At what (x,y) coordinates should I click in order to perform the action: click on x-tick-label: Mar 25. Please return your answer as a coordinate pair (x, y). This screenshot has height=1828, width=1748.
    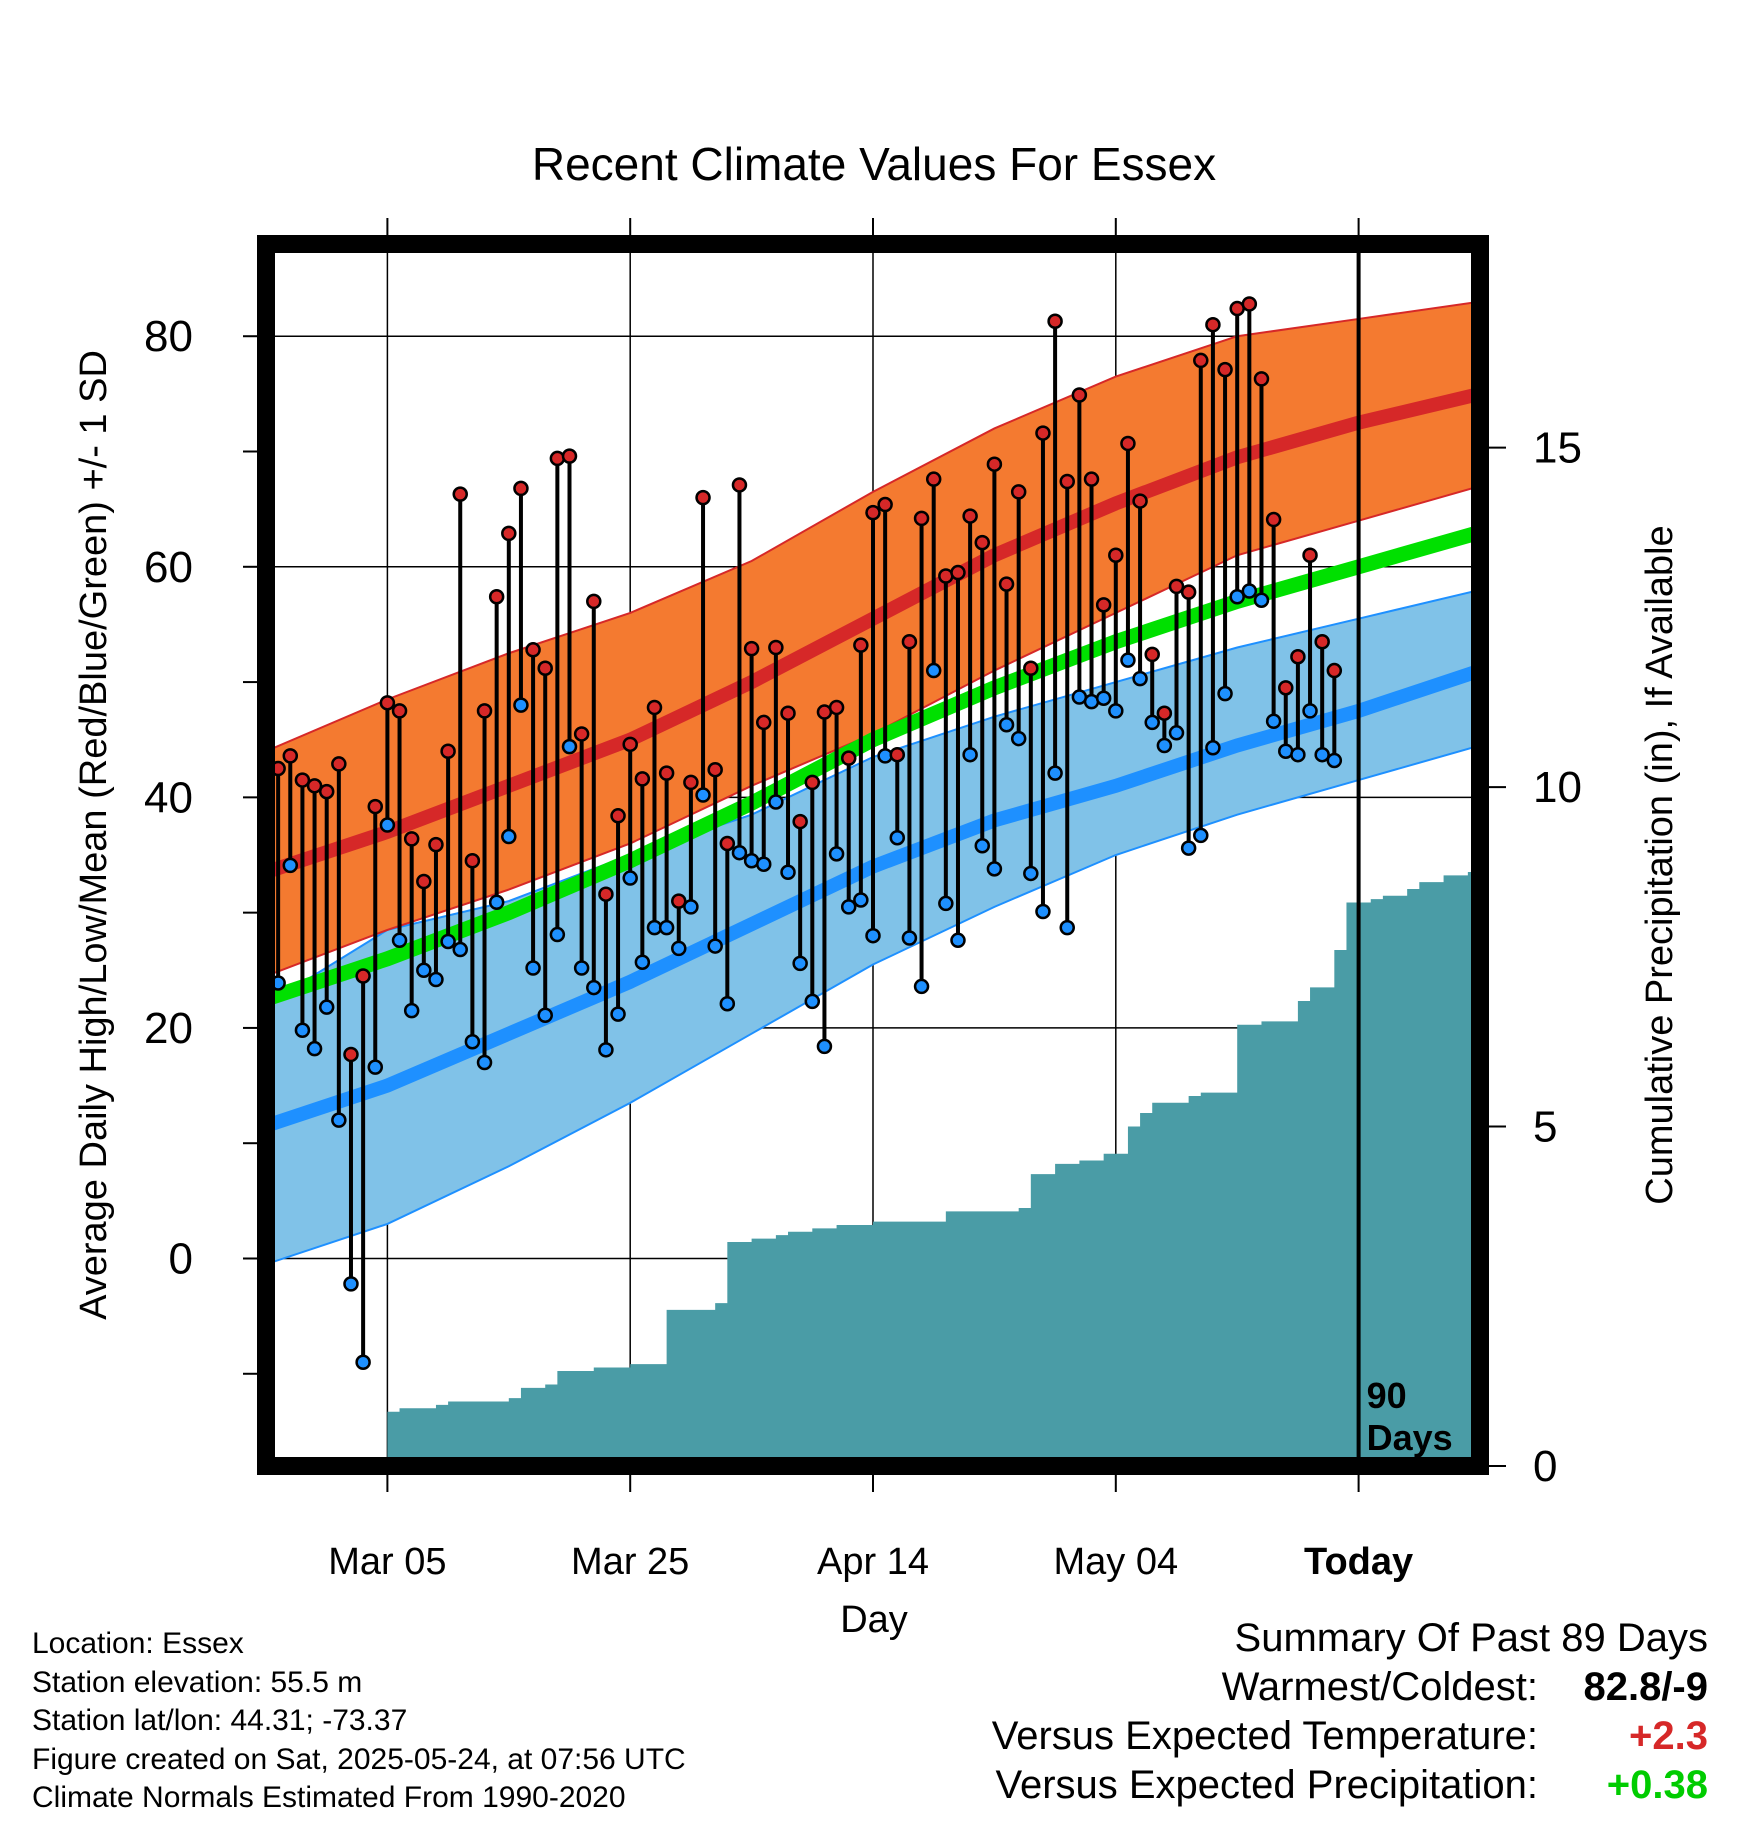
    Looking at the image, I should click on (630, 1562).